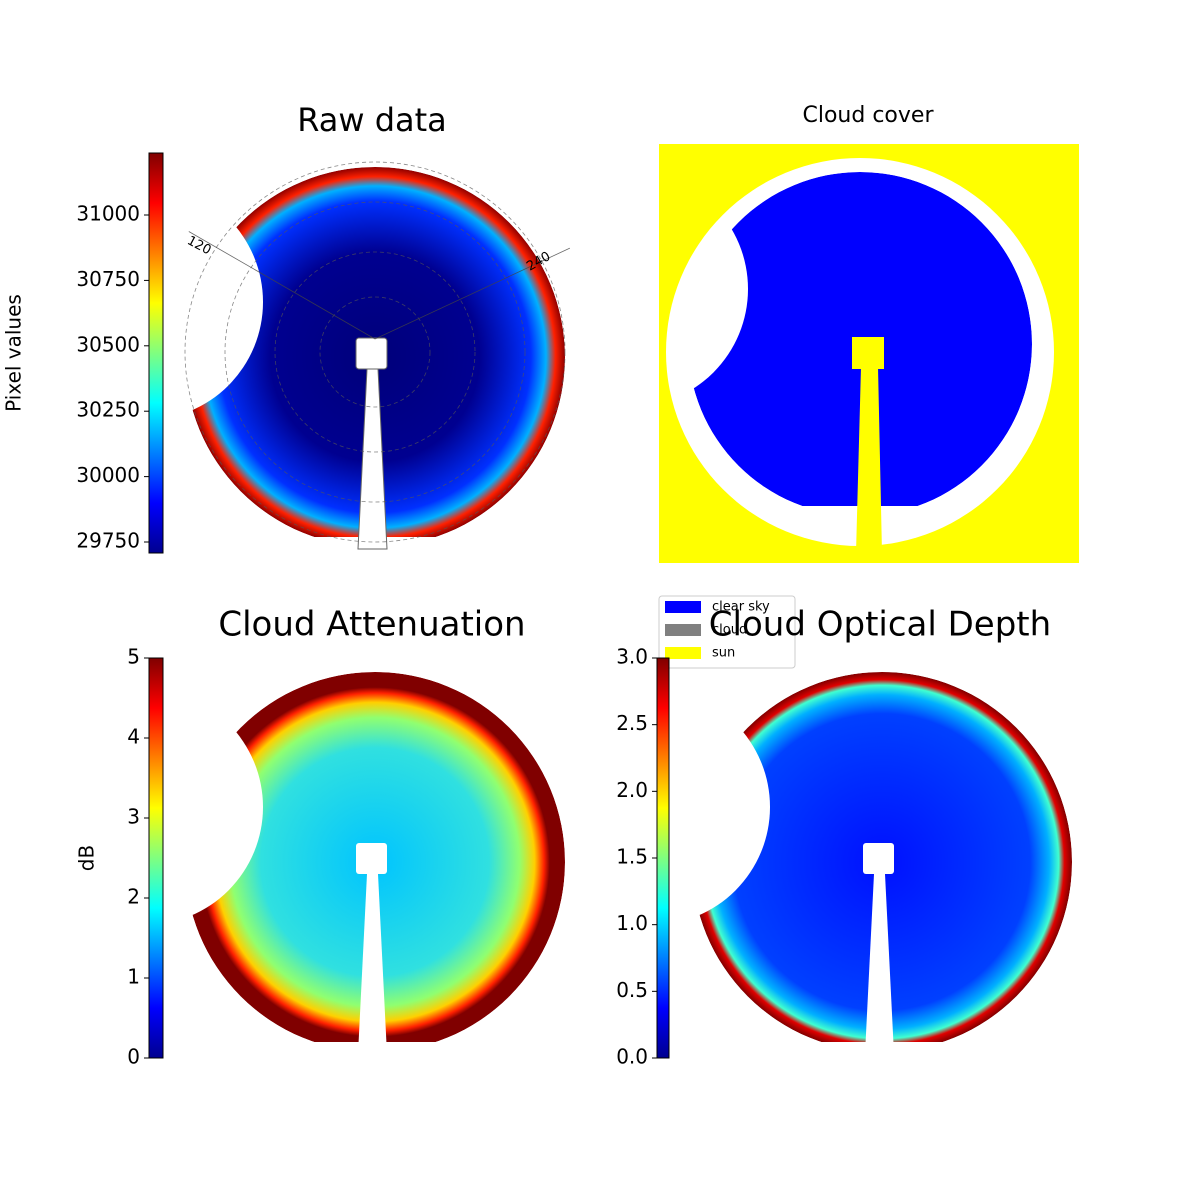 The image size is (1200, 1200). Describe the element at coordinates (198, 245) in the screenshot. I see `polar-label: 120` at that location.